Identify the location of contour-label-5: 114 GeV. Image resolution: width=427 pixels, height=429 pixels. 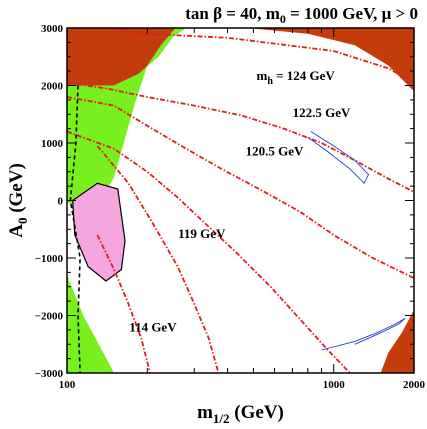
(153, 327).